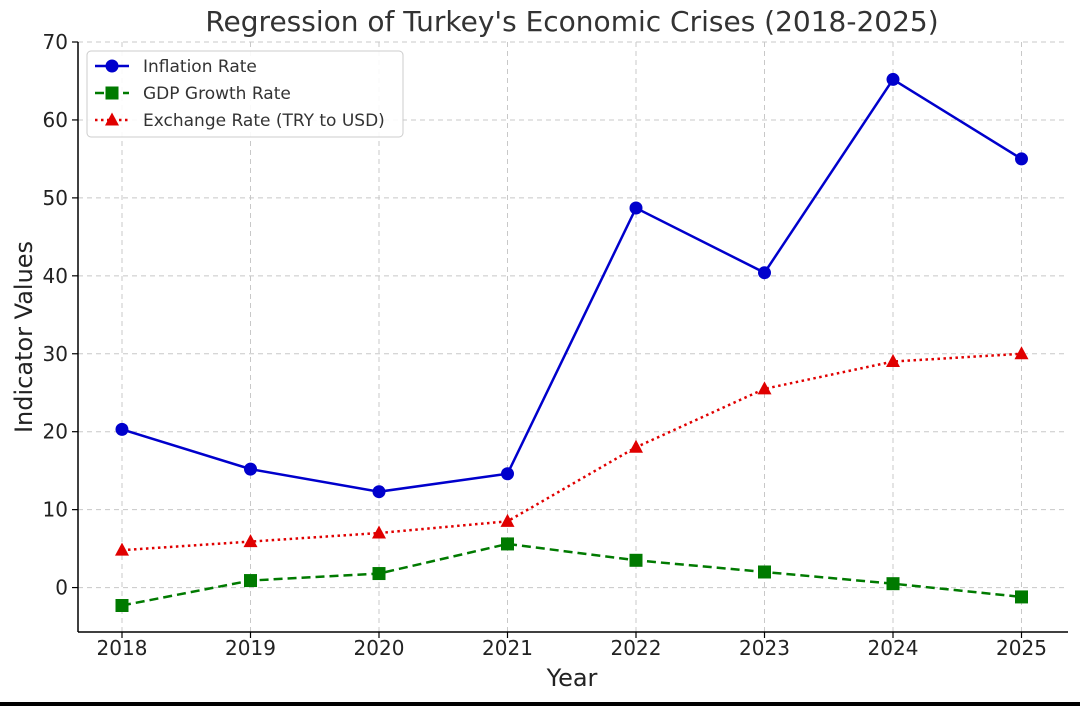 The width and height of the screenshot is (1080, 706). I want to click on y-tick-label: 50, so click(55, 198).